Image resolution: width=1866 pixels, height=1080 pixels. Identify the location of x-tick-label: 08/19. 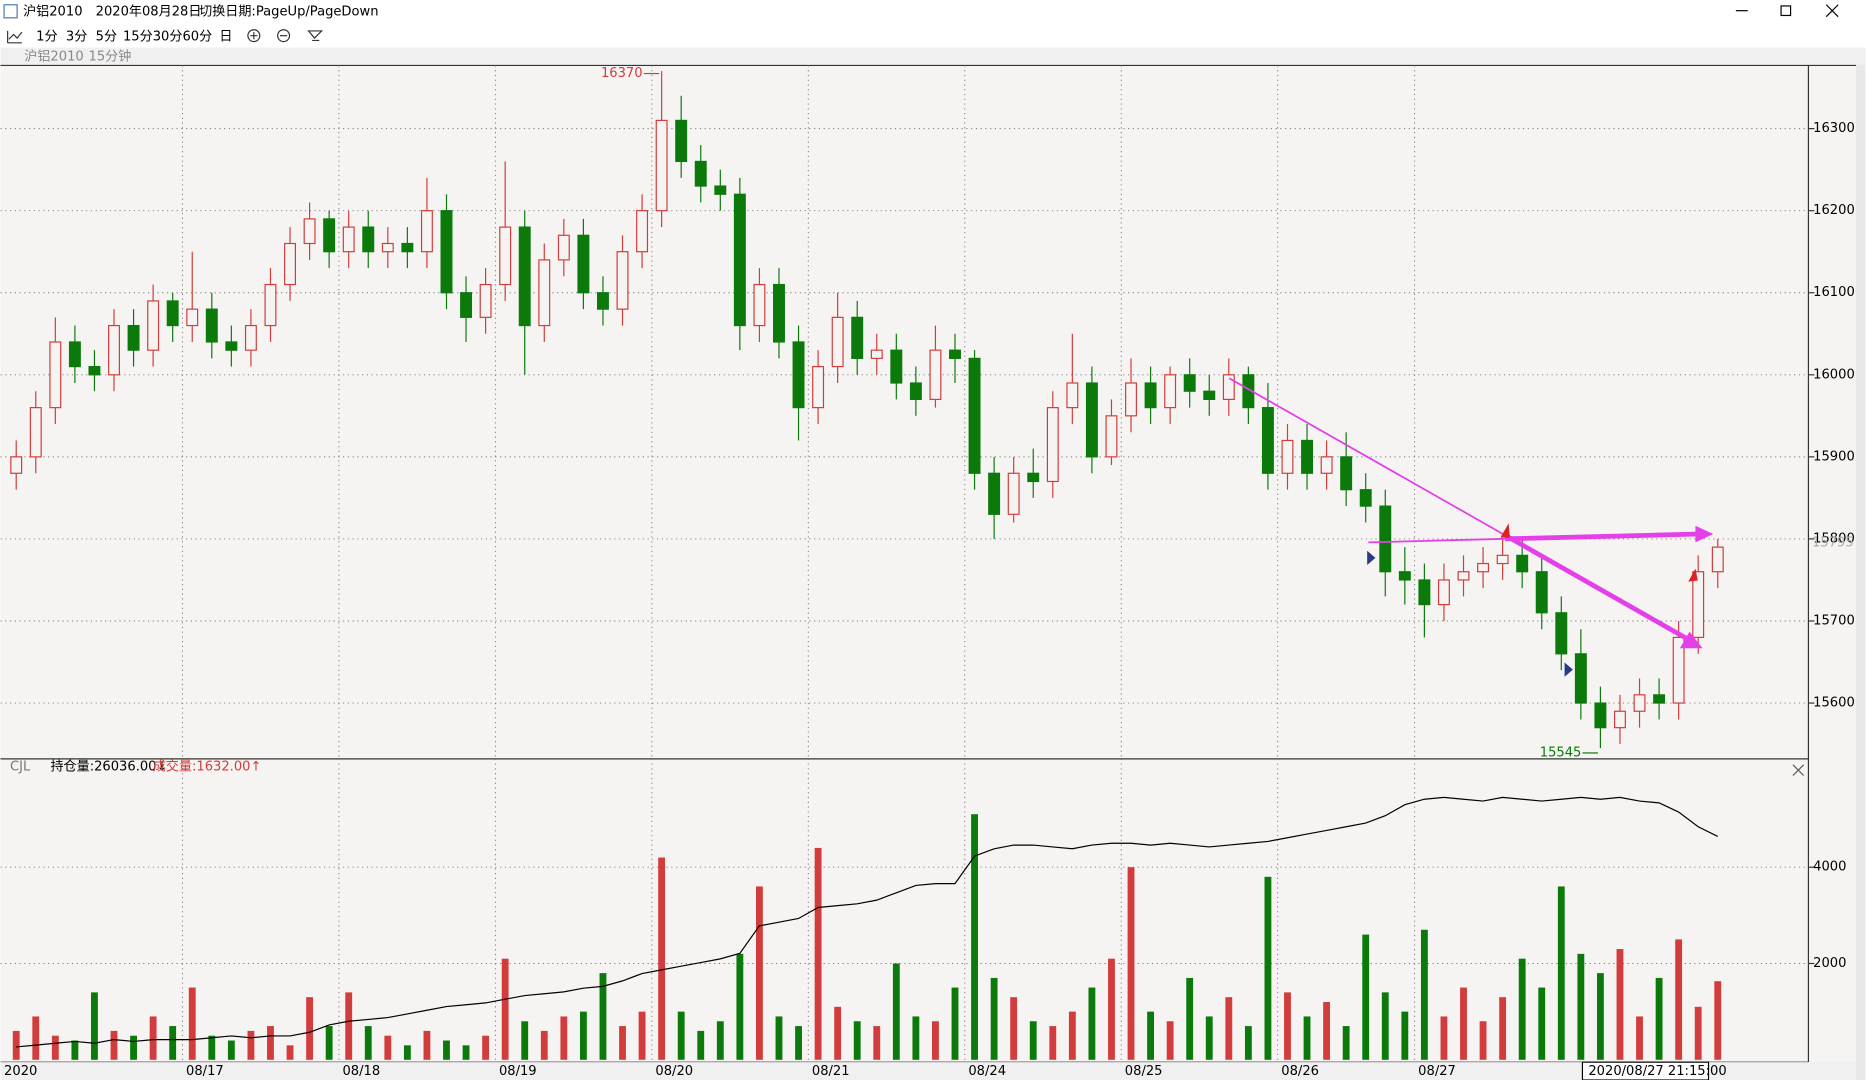
(518, 1071).